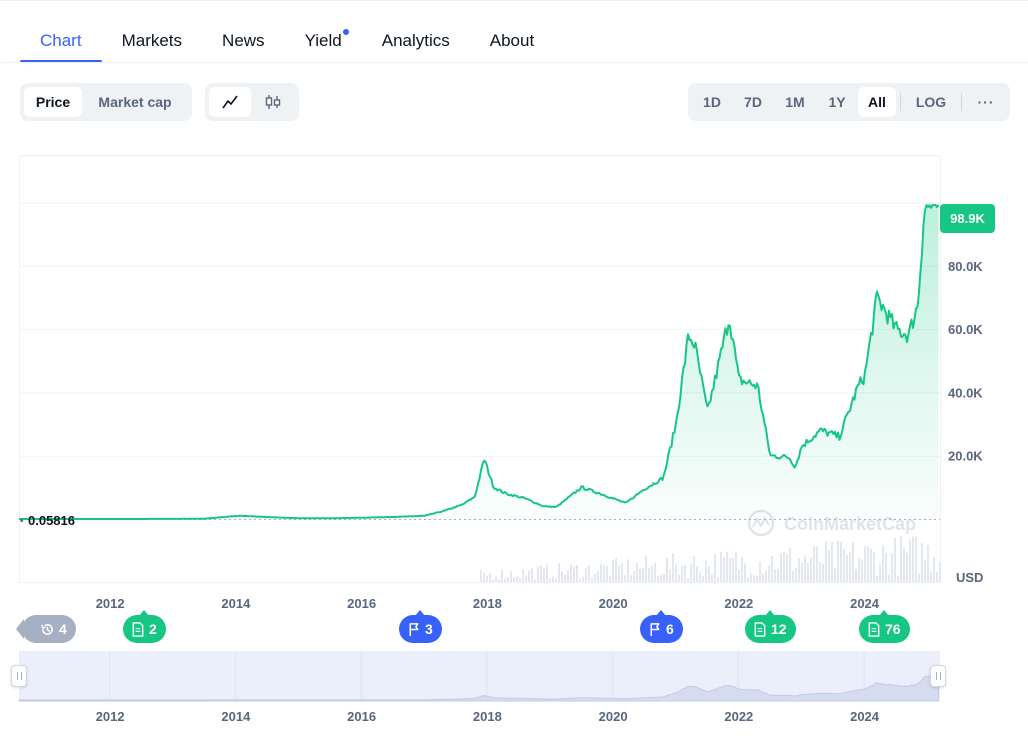 The width and height of the screenshot is (1028, 740). I want to click on tab-analytics: Analytics, so click(416, 42).